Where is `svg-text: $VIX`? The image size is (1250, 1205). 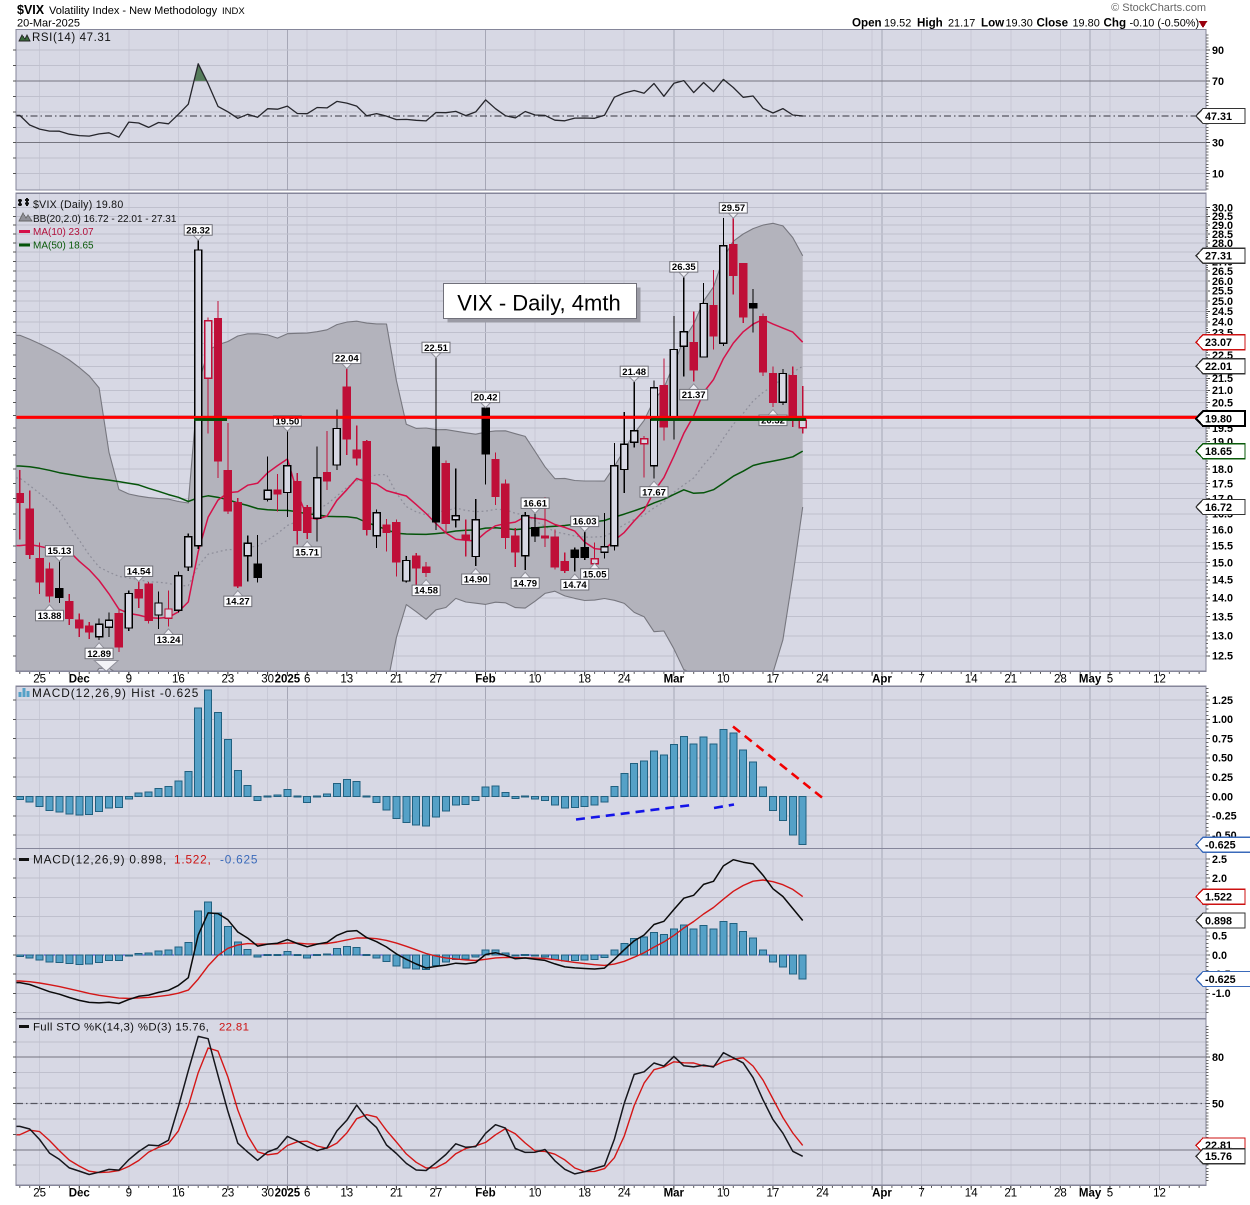 svg-text: $VIX is located at coordinates (31, 10).